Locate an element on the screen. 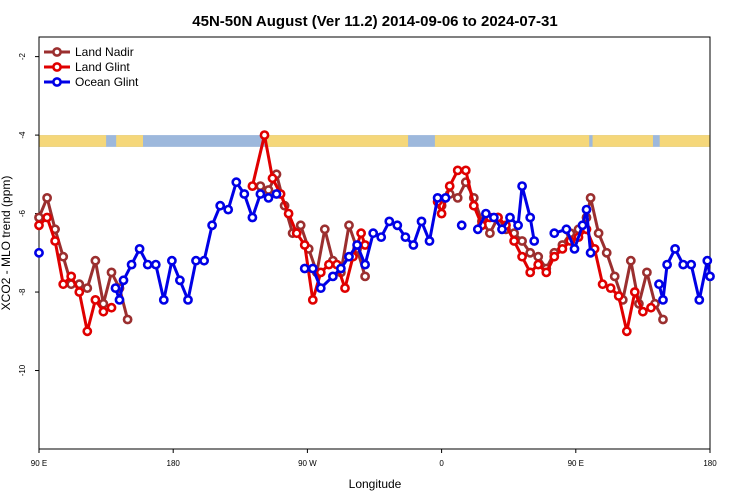 The height and width of the screenshot is (500, 750). legend-marker-ocean-glint is located at coordinates (57, 82).